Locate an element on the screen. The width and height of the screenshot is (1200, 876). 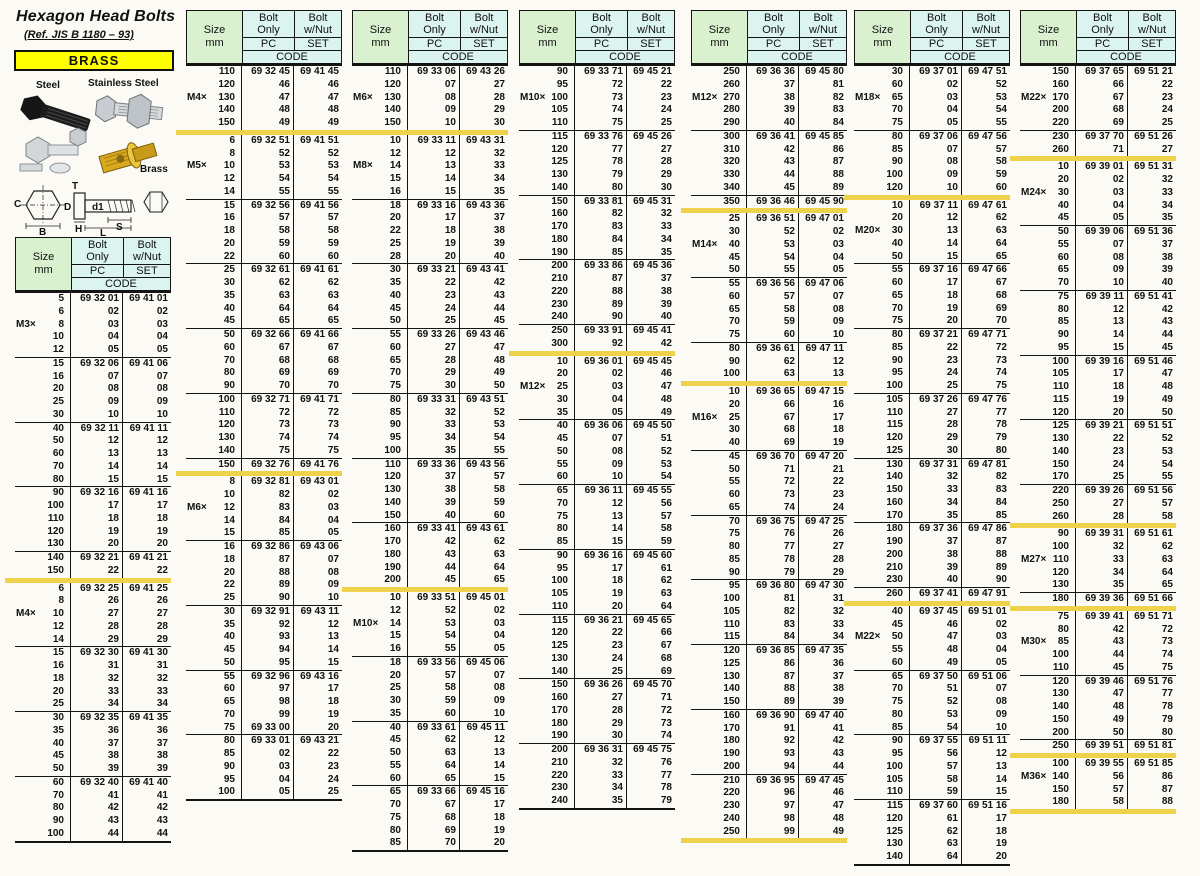
table-row: 16 31 31 is located at coordinates (93, 666).